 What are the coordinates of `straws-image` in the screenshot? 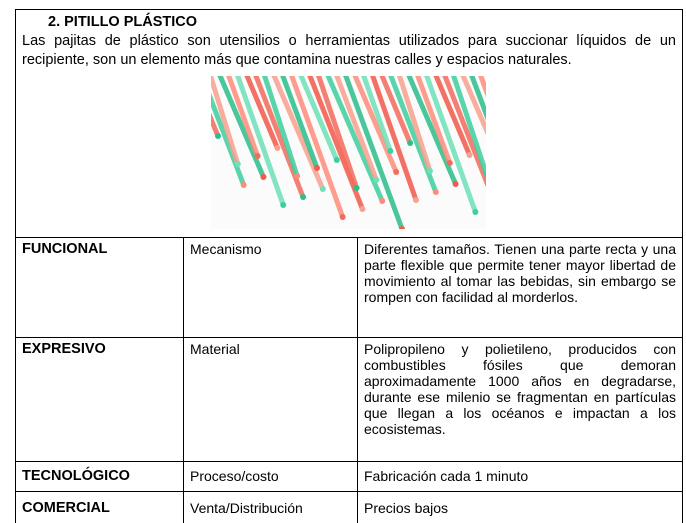 It's located at (348, 152).